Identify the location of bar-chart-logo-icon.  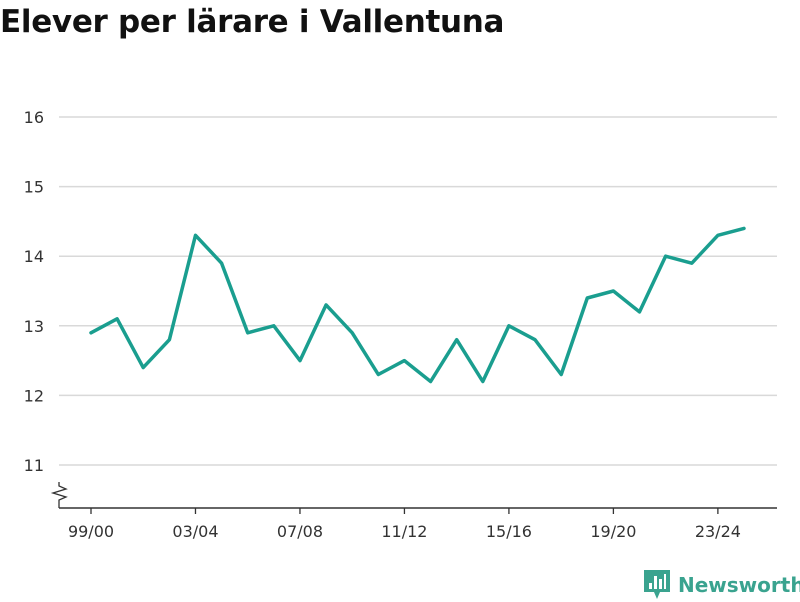
(657, 584).